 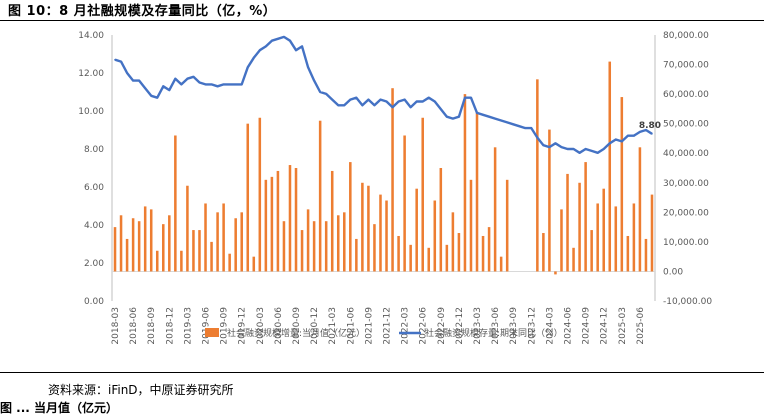 I want to click on x-axis-tick-label: 2019-06, so click(x=207, y=326).